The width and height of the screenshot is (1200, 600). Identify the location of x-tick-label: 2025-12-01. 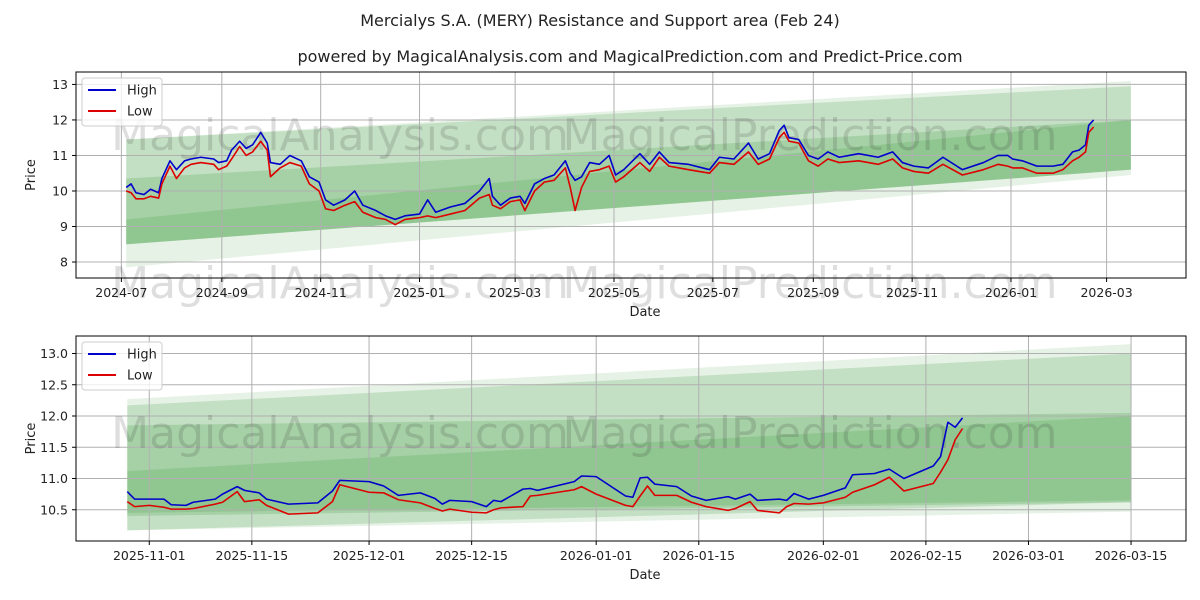
(369, 555).